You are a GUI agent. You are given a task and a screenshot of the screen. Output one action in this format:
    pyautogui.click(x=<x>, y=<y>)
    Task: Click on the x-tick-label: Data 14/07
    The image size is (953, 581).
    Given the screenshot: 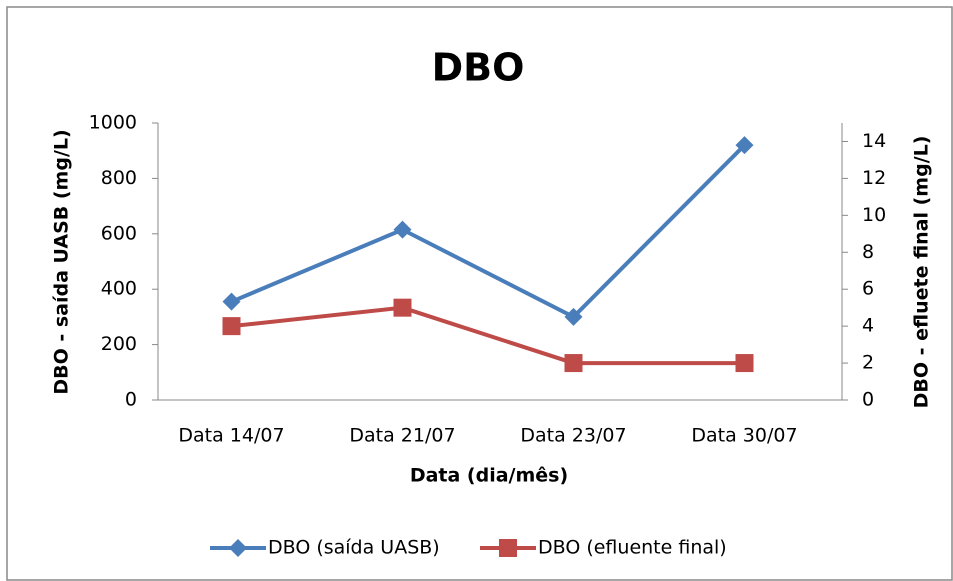 What is the action you would take?
    pyautogui.click(x=231, y=436)
    